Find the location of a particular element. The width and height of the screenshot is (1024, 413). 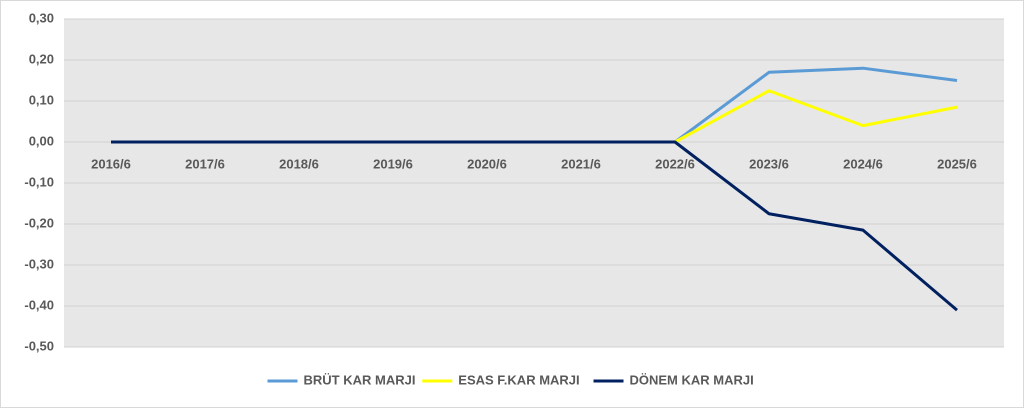

y-tick-label: 0,30 is located at coordinates (41, 17).